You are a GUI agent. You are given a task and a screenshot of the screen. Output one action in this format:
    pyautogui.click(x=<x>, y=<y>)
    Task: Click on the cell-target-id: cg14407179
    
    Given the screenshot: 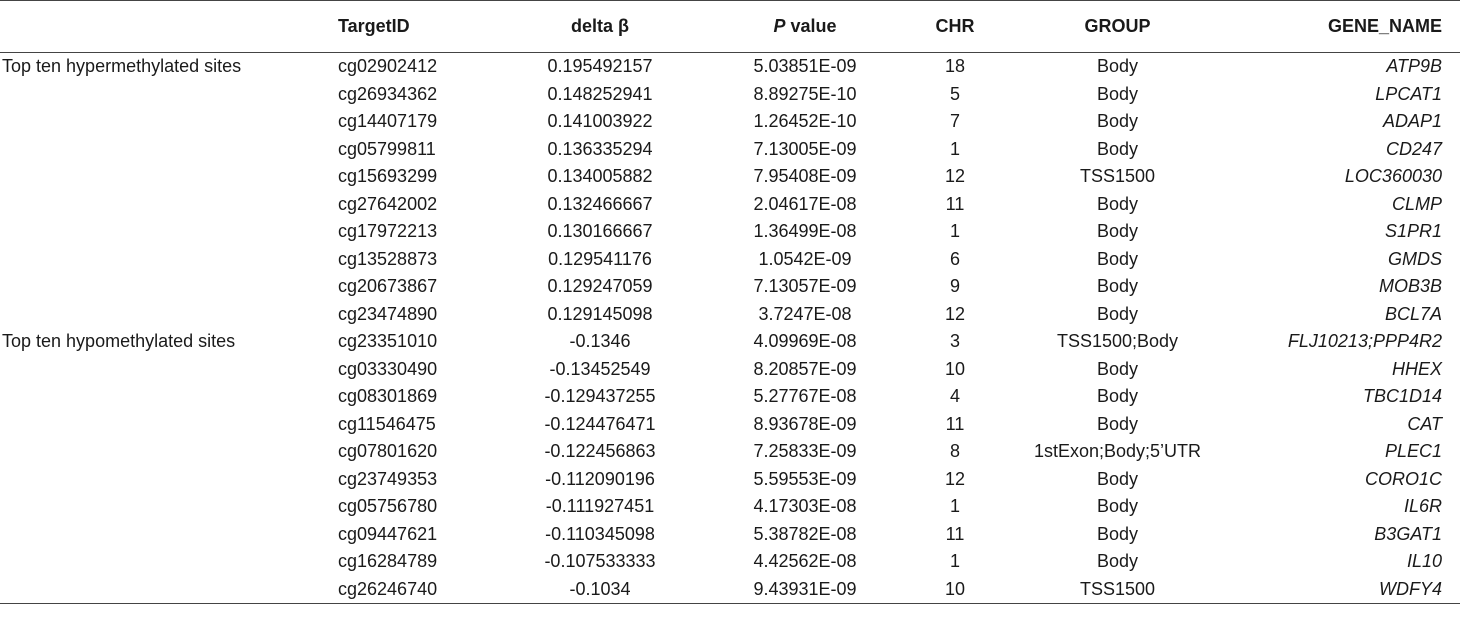 What is the action you would take?
    pyautogui.click(x=388, y=121)
    